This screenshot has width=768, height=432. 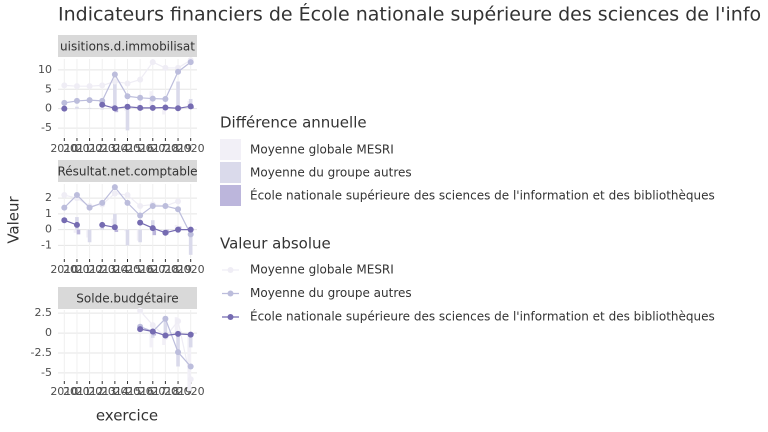 I want to click on y-tick-label: 5, so click(x=48, y=88).